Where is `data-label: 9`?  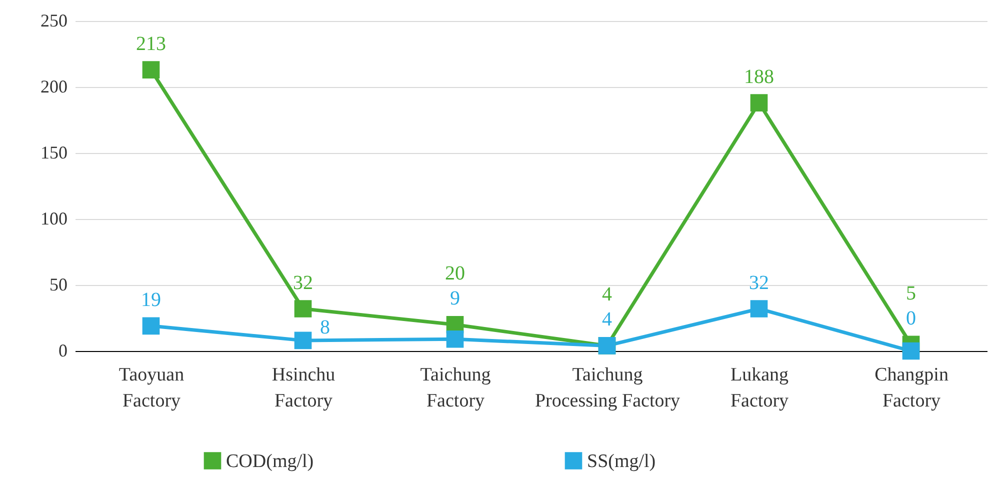
data-label: 9 is located at coordinates (455, 299).